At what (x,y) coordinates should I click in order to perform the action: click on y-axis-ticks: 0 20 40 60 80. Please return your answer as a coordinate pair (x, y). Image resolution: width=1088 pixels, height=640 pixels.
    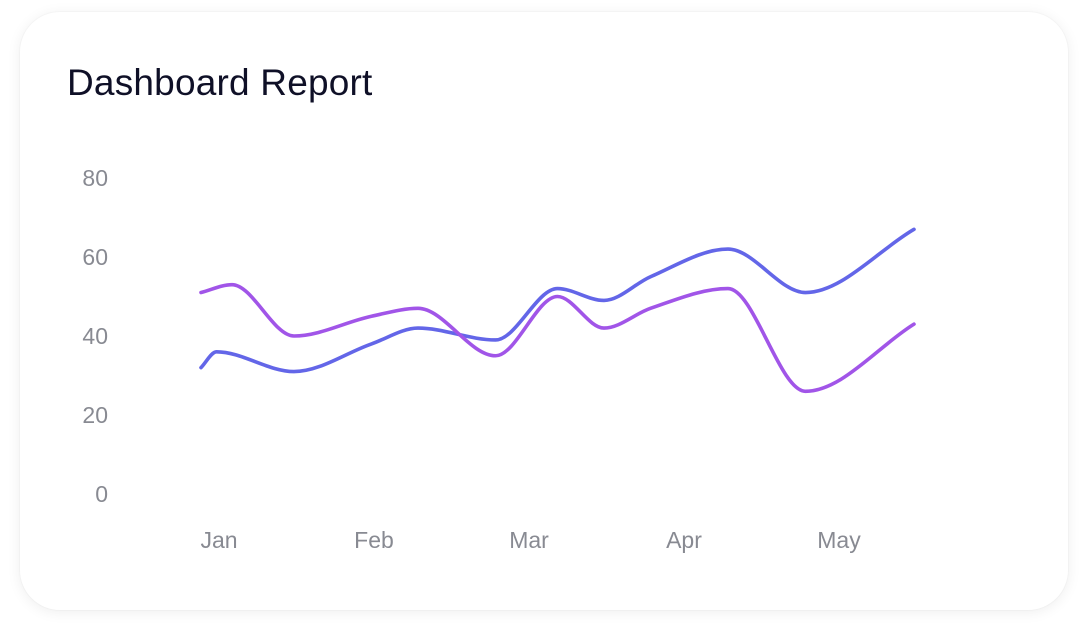
    Looking at the image, I should click on (95, 336).